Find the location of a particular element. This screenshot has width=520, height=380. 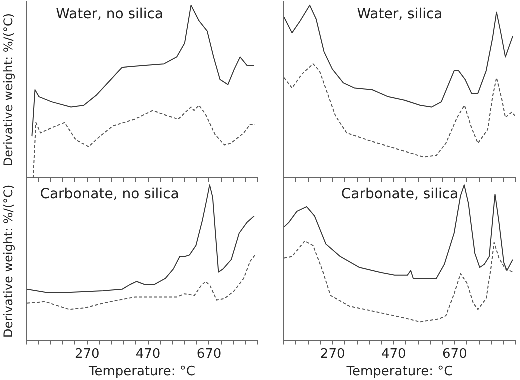

chart-title: Carbonate, no silica is located at coordinates (110, 194).